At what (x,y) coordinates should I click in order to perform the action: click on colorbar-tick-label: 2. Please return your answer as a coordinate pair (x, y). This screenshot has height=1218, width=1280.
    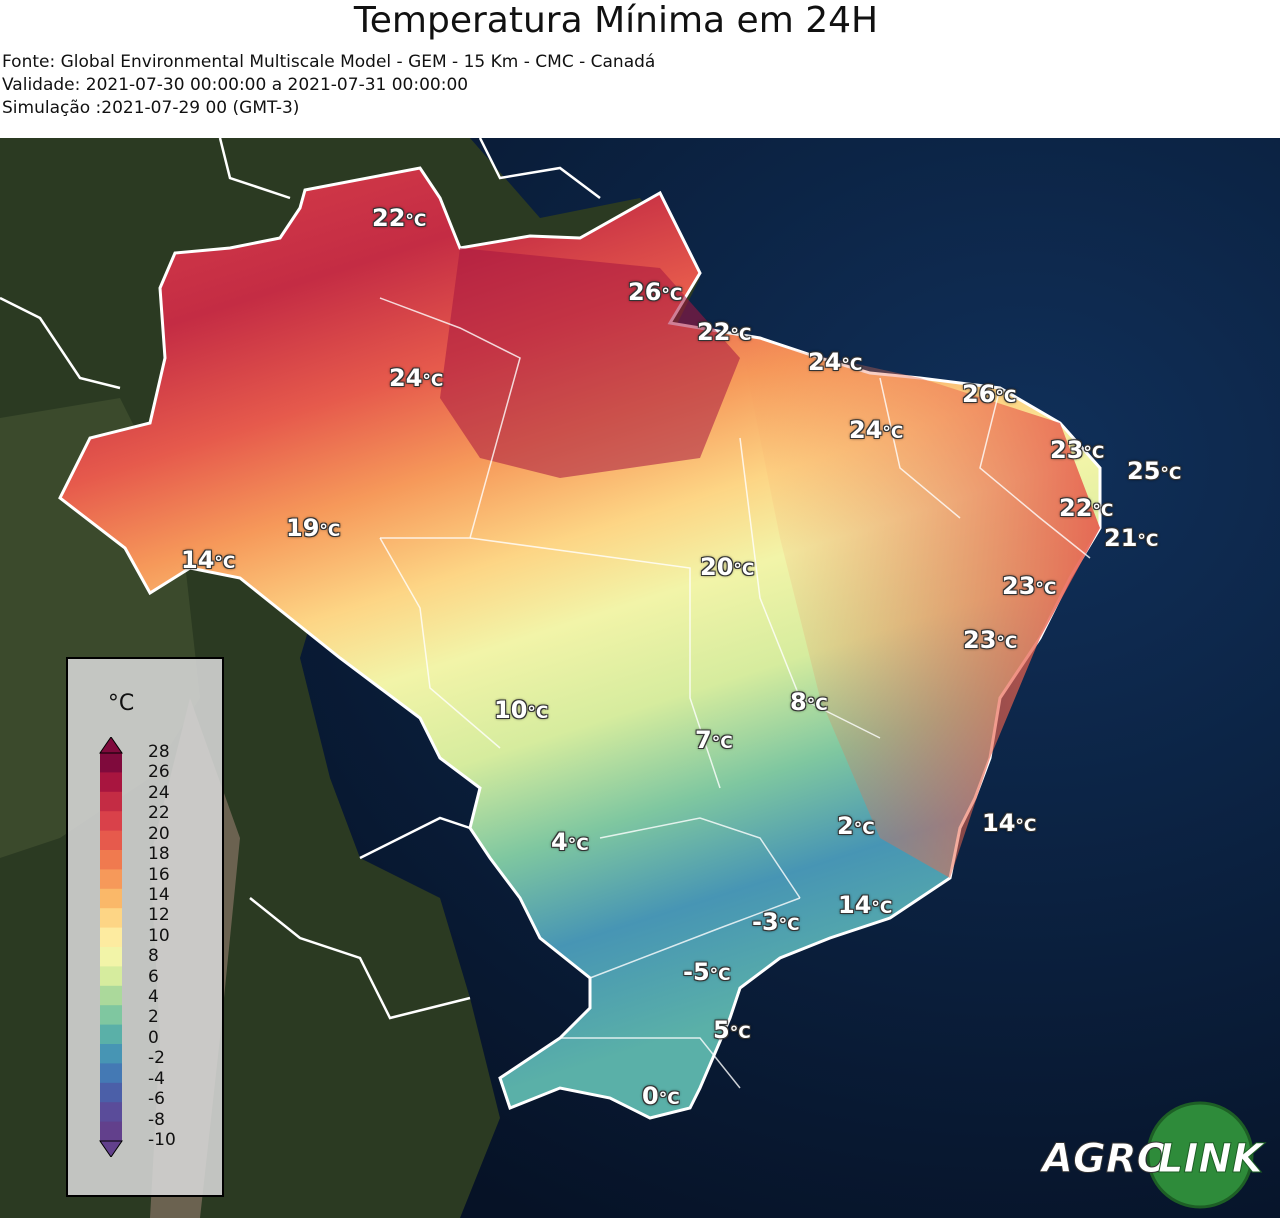
    Looking at the image, I should click on (153, 1017).